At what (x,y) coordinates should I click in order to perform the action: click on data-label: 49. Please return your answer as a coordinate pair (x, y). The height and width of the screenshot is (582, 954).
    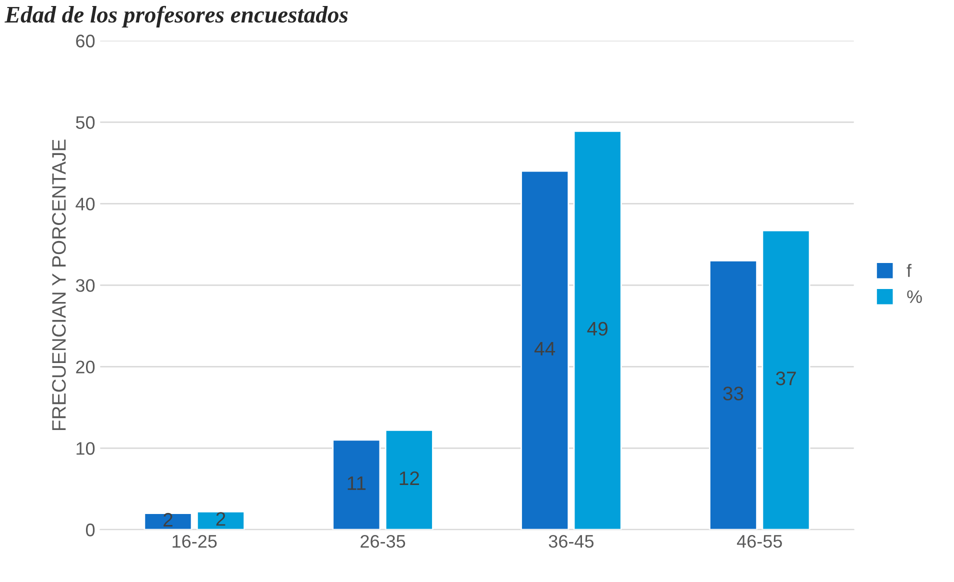
    Looking at the image, I should click on (597, 329).